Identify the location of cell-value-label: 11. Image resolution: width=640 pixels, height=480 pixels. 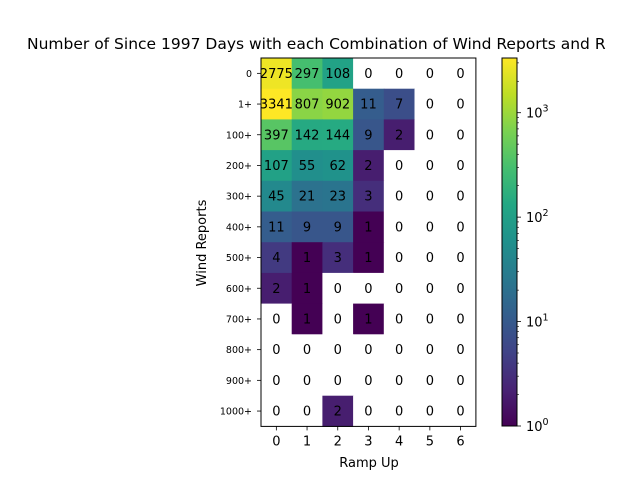
(276, 227).